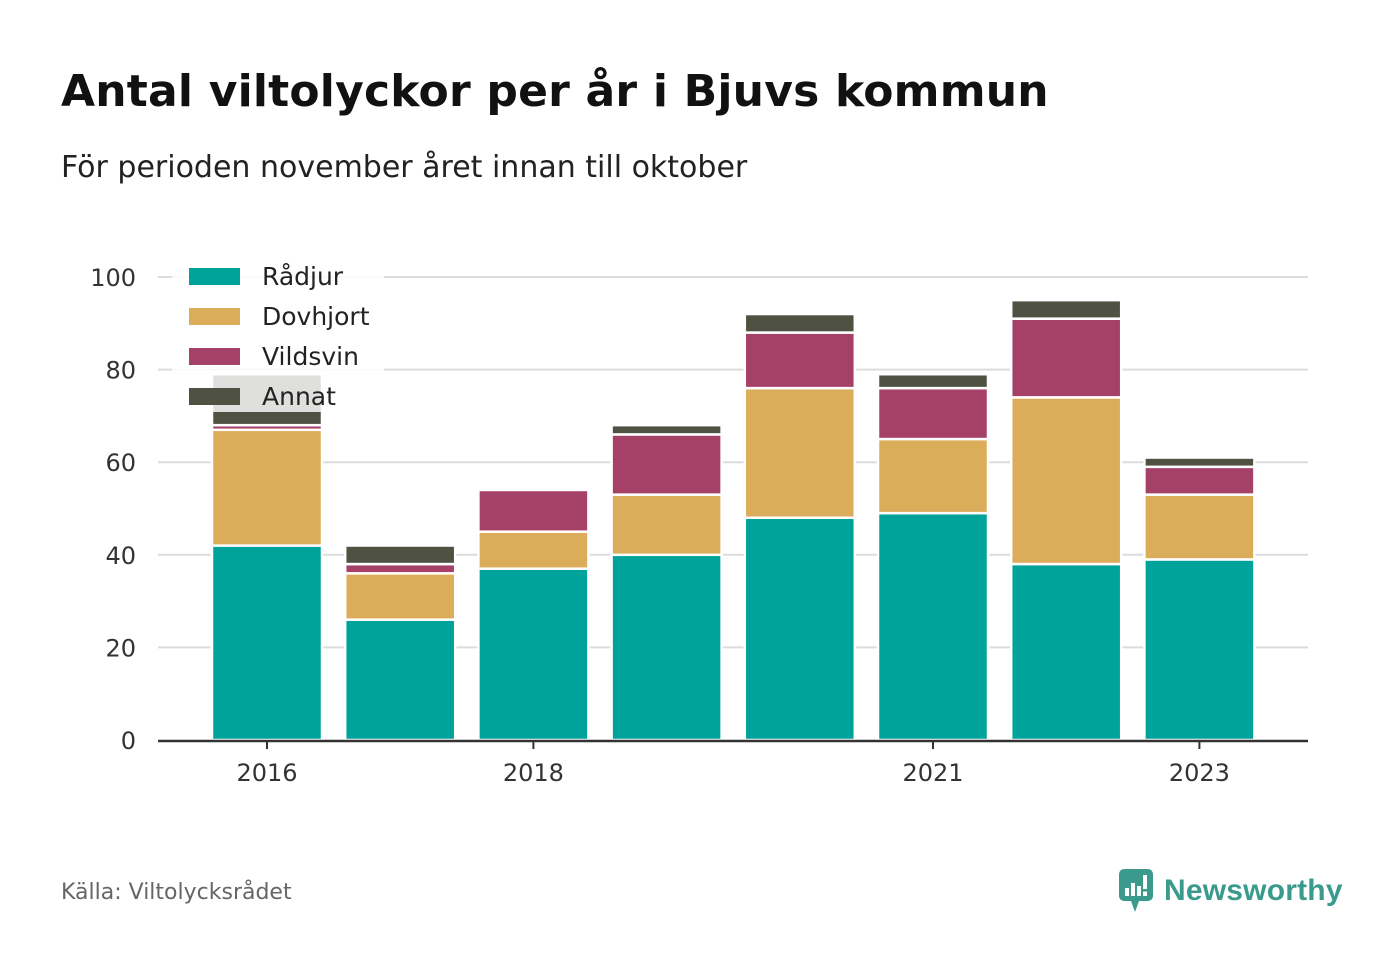 The image size is (1400, 973). What do you see at coordinates (278, 335) in the screenshot?
I see `legend: Rådjur Dovhjort Vildsvin Annat` at bounding box center [278, 335].